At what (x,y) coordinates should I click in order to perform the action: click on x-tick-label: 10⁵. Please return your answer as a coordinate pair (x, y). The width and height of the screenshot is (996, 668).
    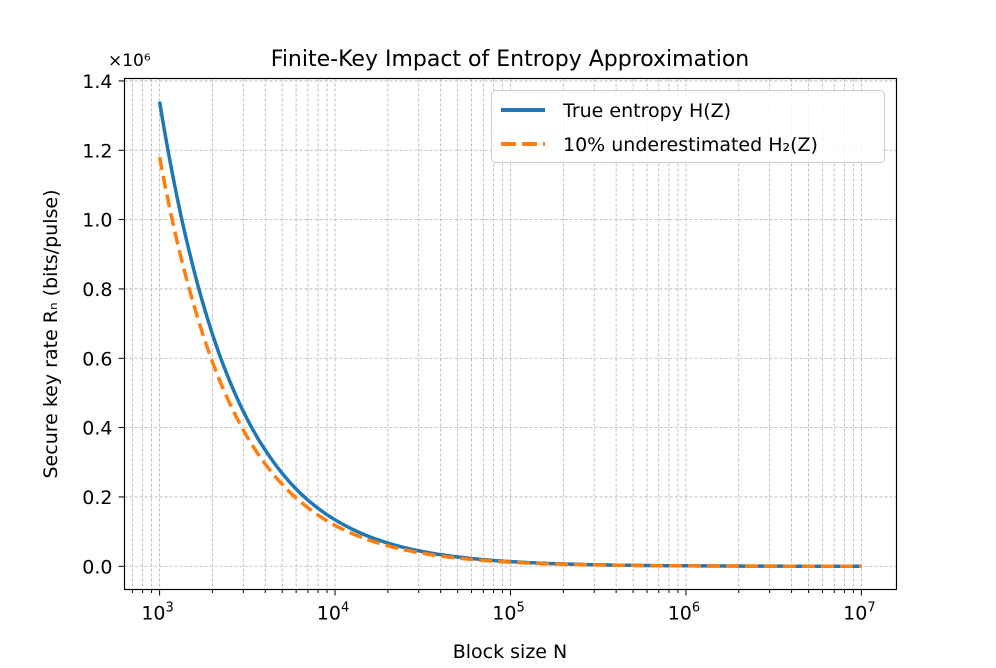
    Looking at the image, I should click on (508, 613).